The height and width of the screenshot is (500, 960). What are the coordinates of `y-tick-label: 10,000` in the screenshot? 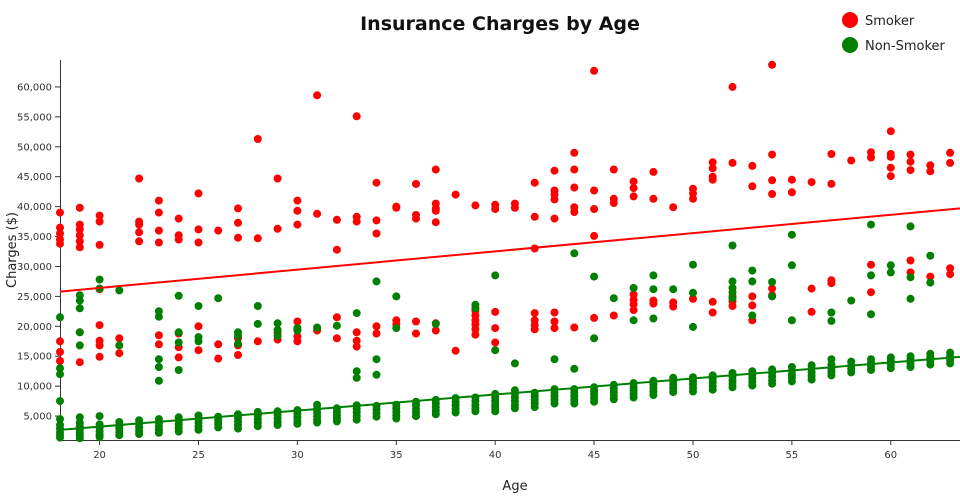 It's located at (34, 387).